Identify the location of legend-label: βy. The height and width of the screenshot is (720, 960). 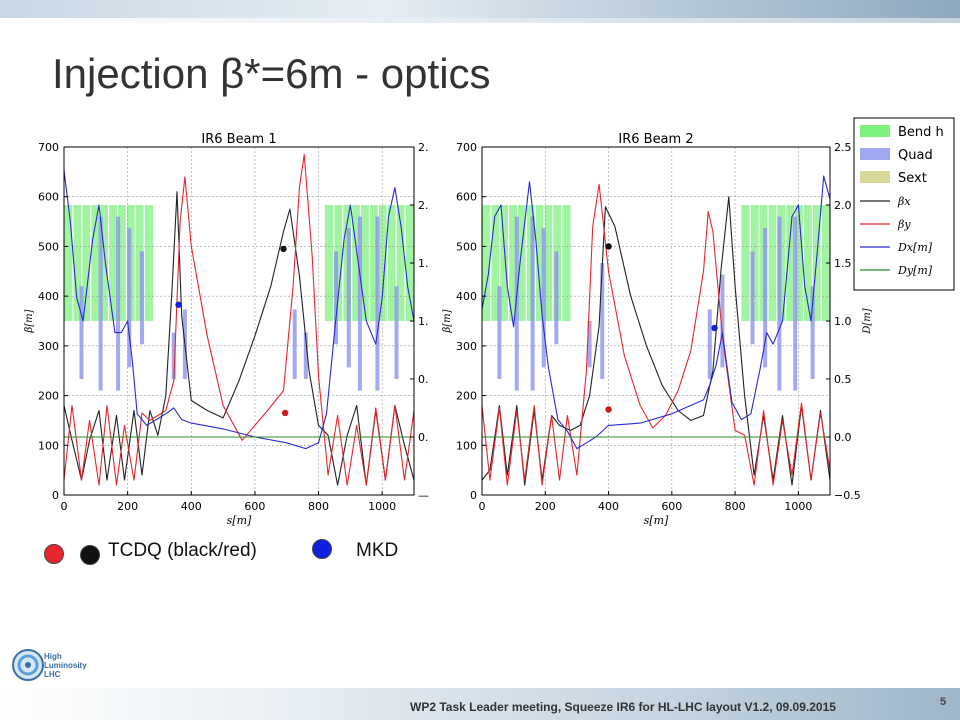
(904, 224).